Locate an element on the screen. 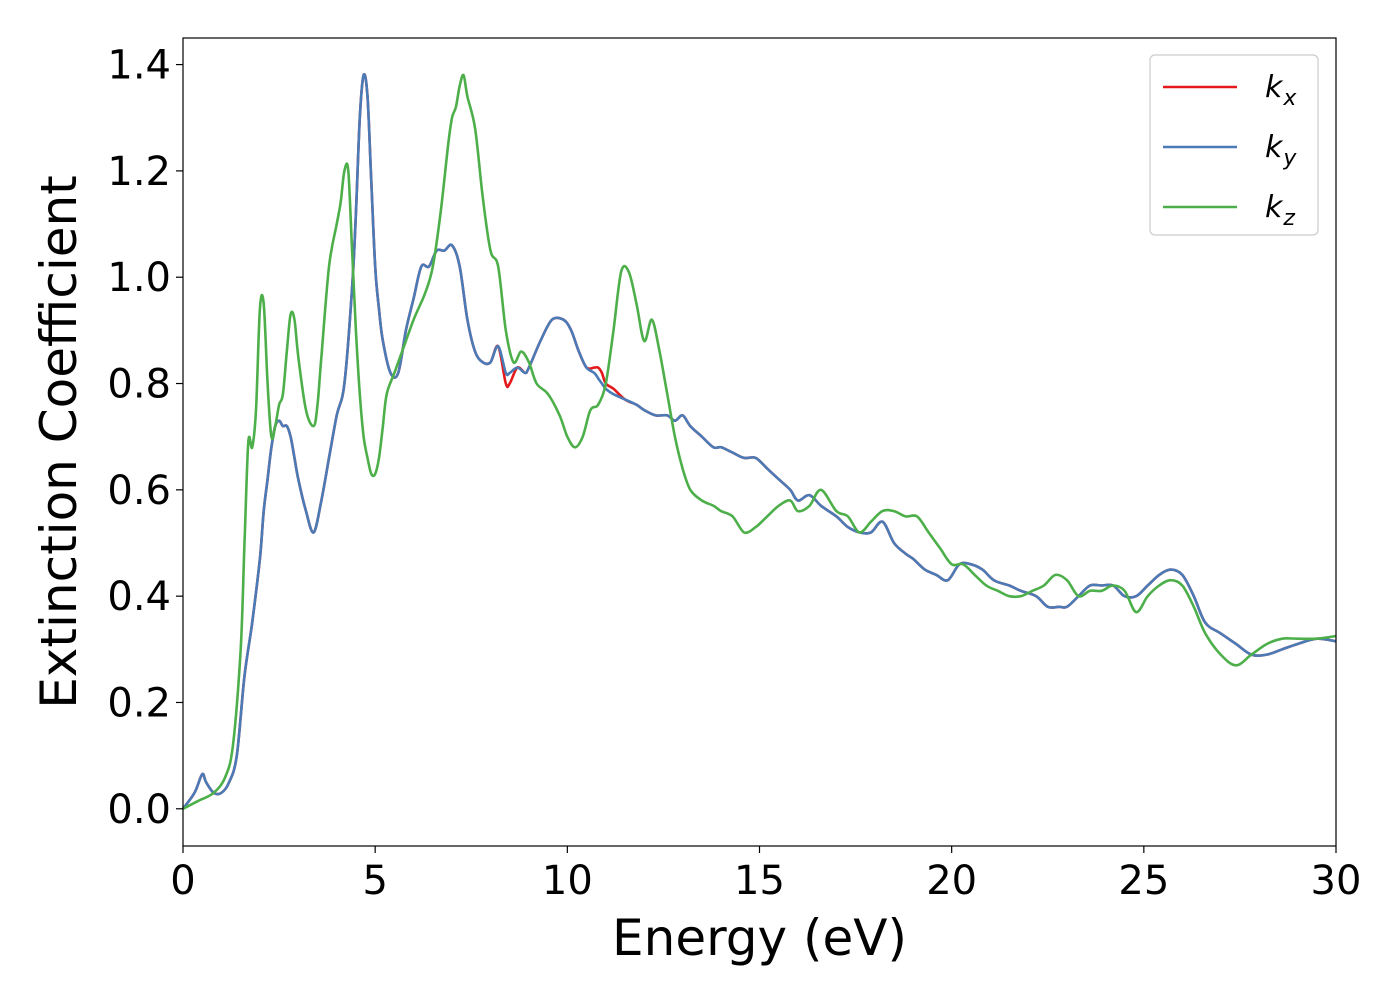 This screenshot has width=1400, height=1000. x-axis: 0 5 10 15 20 25 30 is located at coordinates (765, 875).